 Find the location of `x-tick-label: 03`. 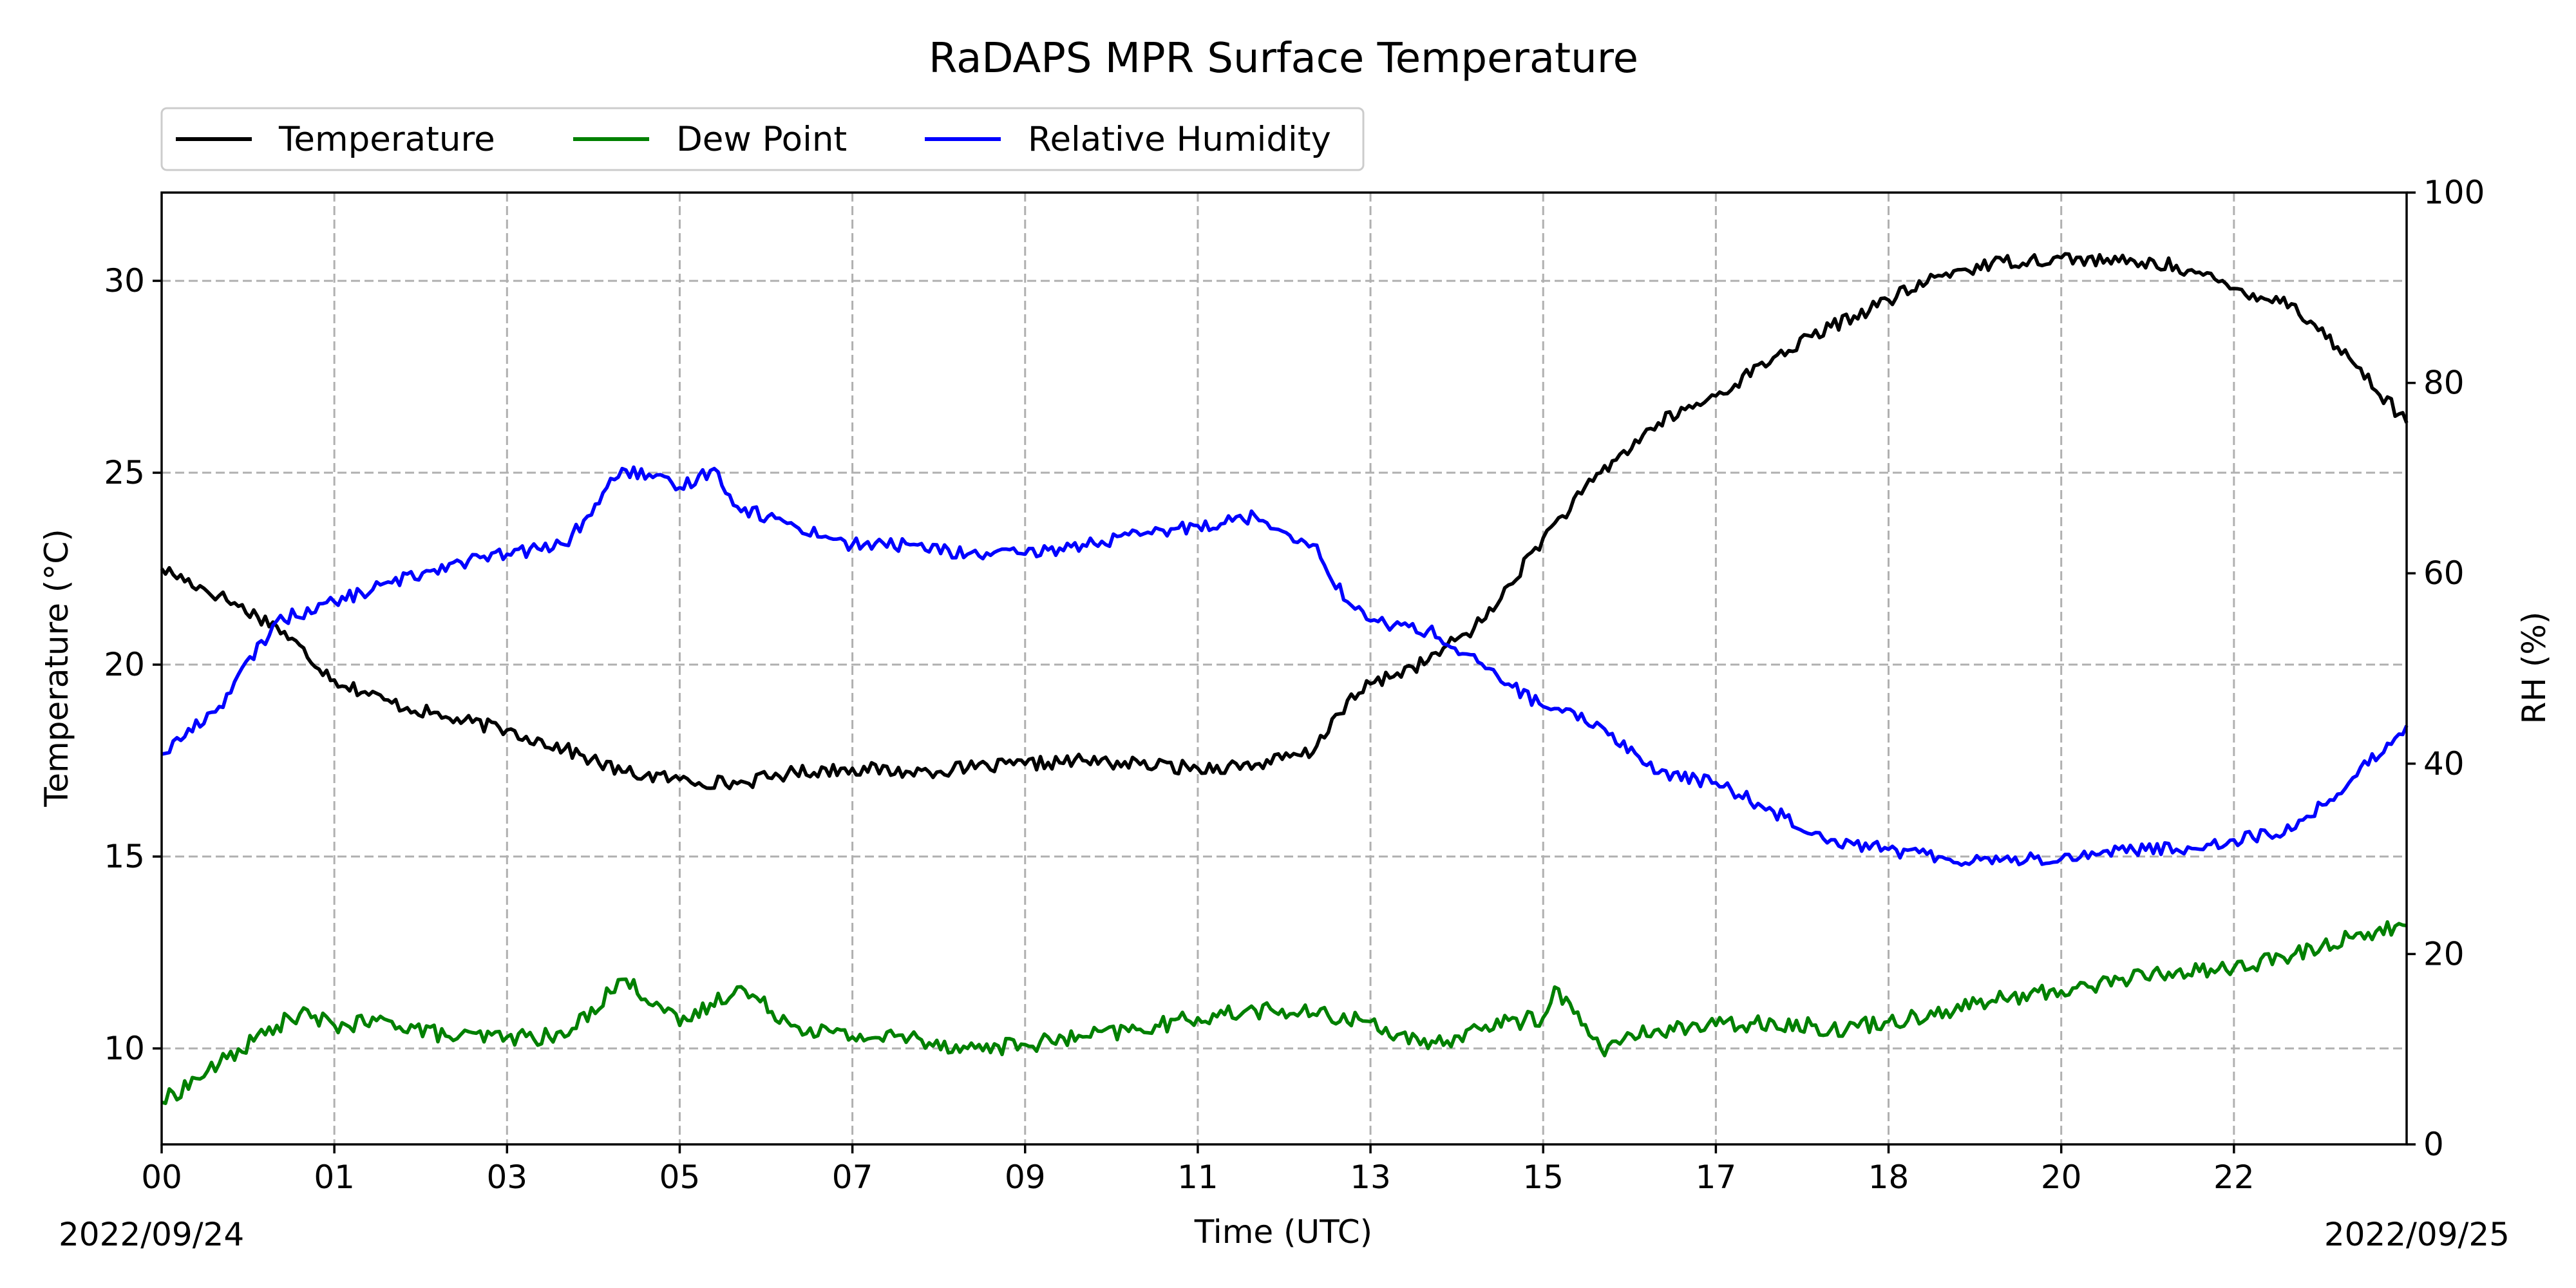

x-tick-label: 03 is located at coordinates (507, 1177).